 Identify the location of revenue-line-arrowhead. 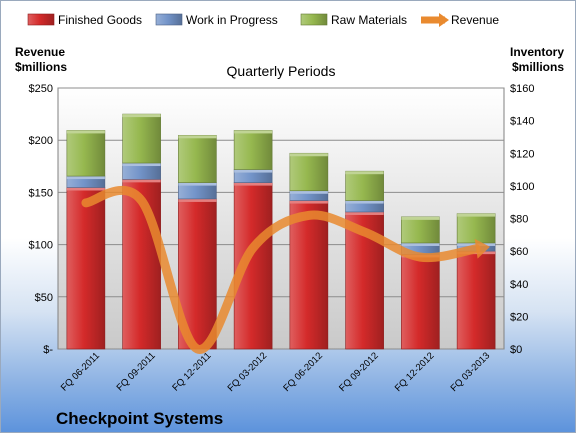
(482, 248).